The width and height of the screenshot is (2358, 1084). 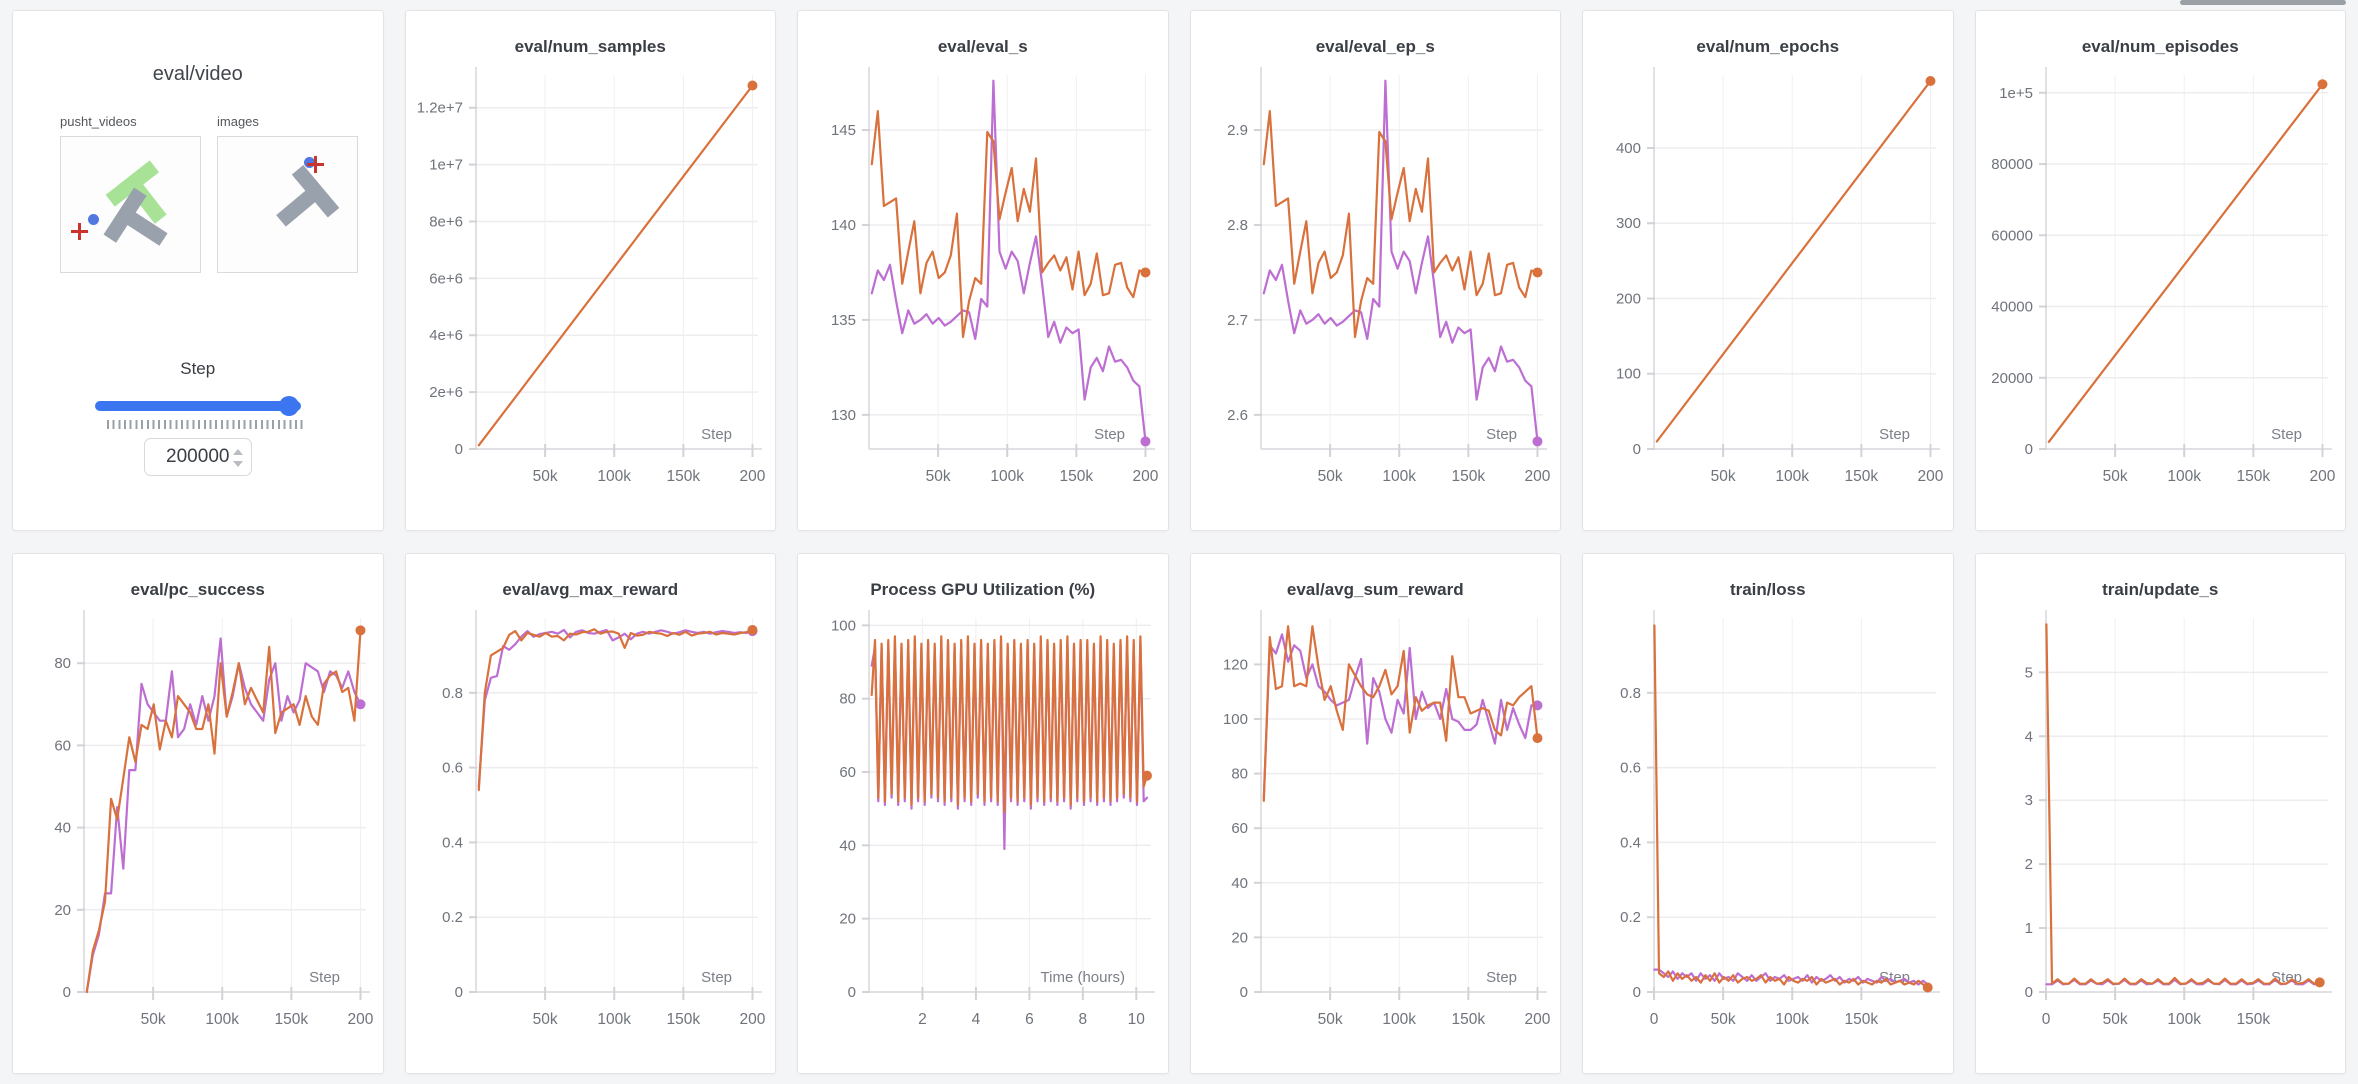 I want to click on svg-text: Time (hours), so click(x=1082, y=977).